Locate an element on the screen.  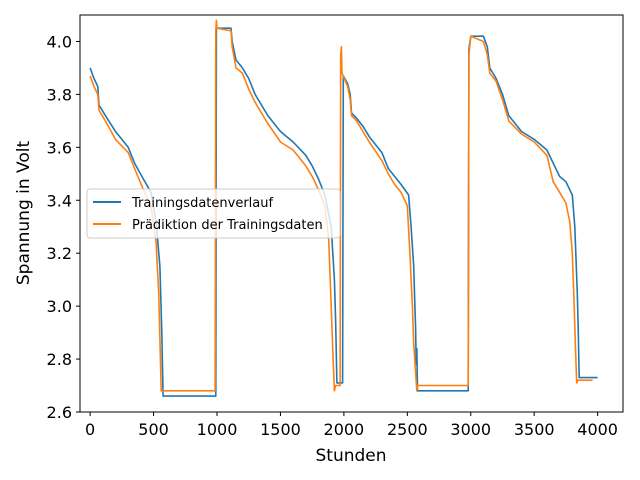
legend-box is located at coordinates (213, 213).